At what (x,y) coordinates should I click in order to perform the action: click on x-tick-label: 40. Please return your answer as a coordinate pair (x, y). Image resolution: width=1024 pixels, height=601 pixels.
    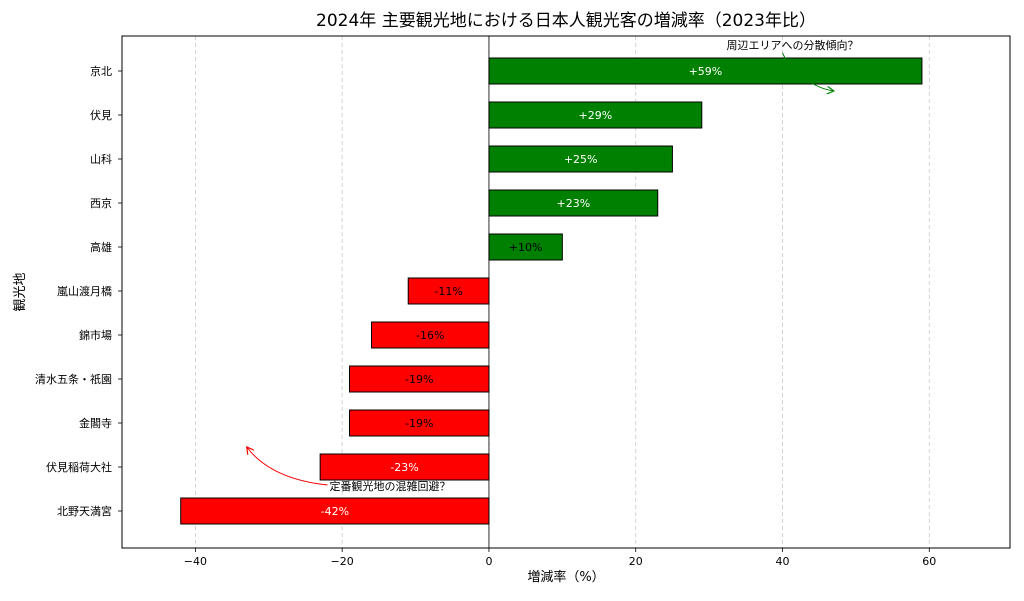
    Looking at the image, I should click on (782, 561).